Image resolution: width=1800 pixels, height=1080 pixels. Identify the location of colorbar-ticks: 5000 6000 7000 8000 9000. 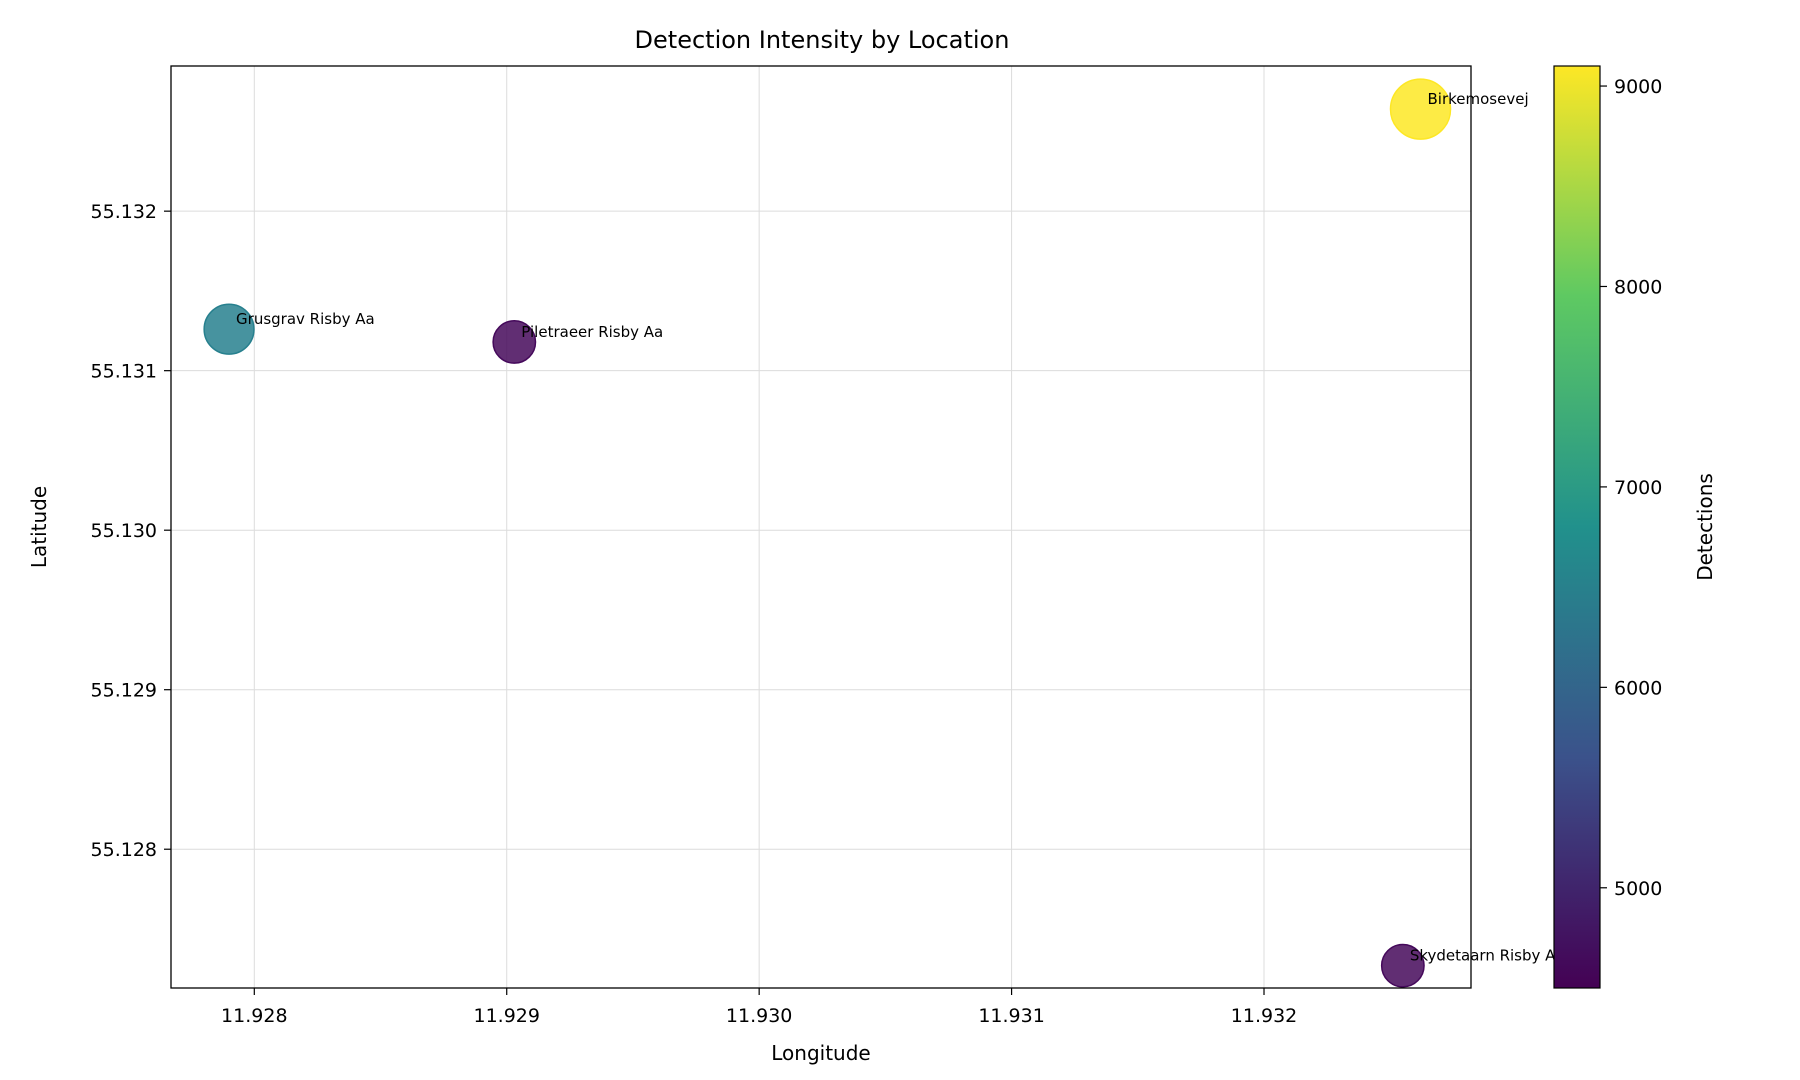
(1631, 488).